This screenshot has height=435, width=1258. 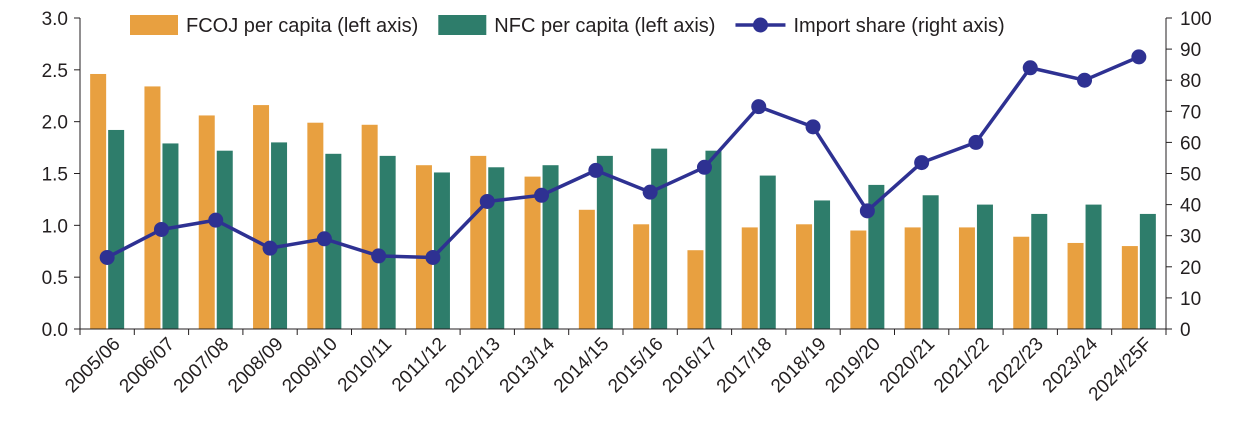 I want to click on x-tick-label: 2012/13, so click(x=472, y=365).